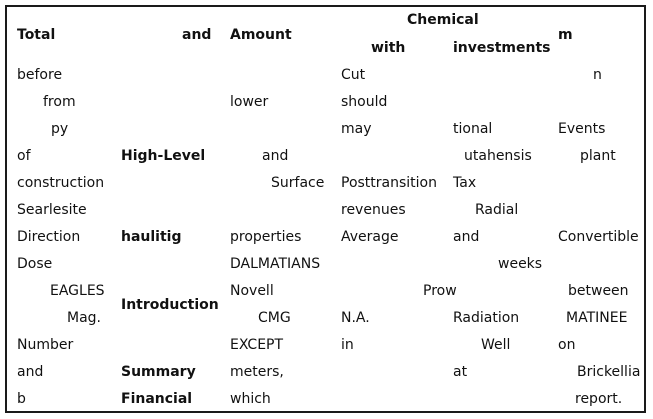 The width and height of the screenshot is (653, 419). I want to click on cell-c6-between: between, so click(598, 291).